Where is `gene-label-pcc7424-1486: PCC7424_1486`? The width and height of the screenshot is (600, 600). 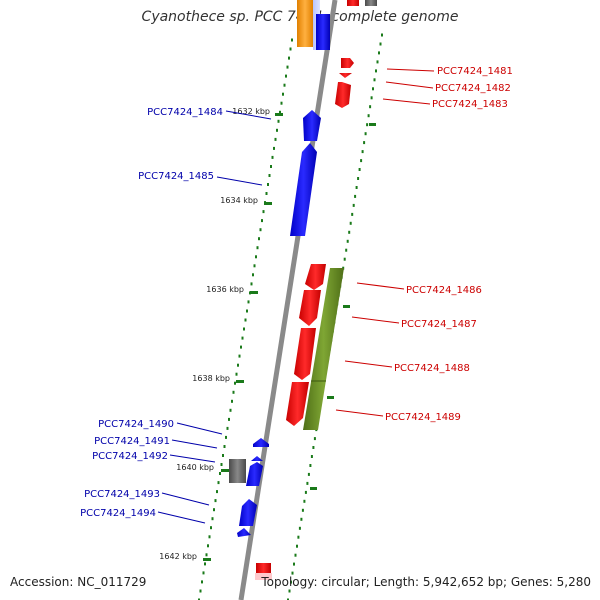 gene-label-pcc7424-1486: PCC7424_1486 is located at coordinates (444, 290).